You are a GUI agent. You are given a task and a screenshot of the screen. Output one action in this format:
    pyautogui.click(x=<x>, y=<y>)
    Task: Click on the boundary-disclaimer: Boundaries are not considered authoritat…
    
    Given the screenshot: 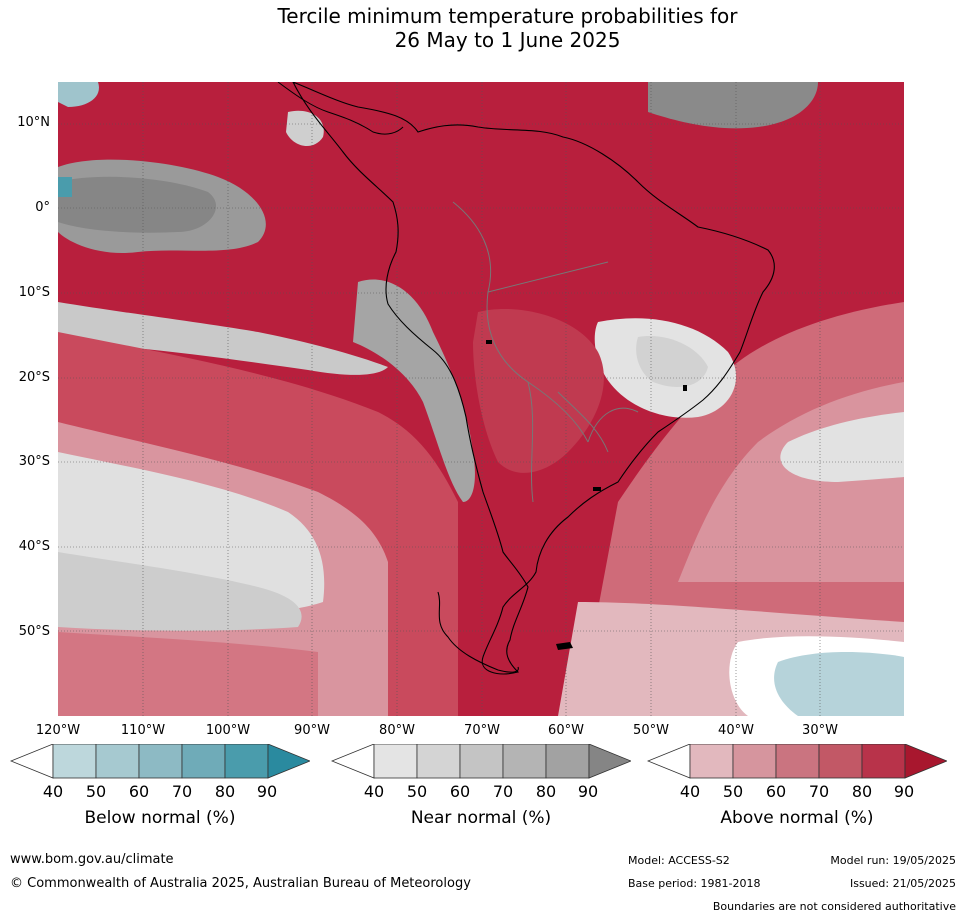 What is the action you would take?
    pyautogui.click(x=834, y=906)
    